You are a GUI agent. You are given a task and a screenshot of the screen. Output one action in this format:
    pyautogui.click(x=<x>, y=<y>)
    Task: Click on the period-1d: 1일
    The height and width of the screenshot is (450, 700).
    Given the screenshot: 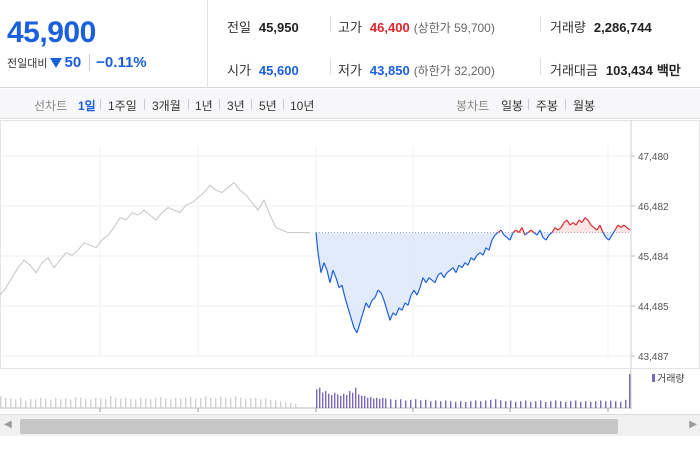 What is the action you would take?
    pyautogui.click(x=87, y=106)
    